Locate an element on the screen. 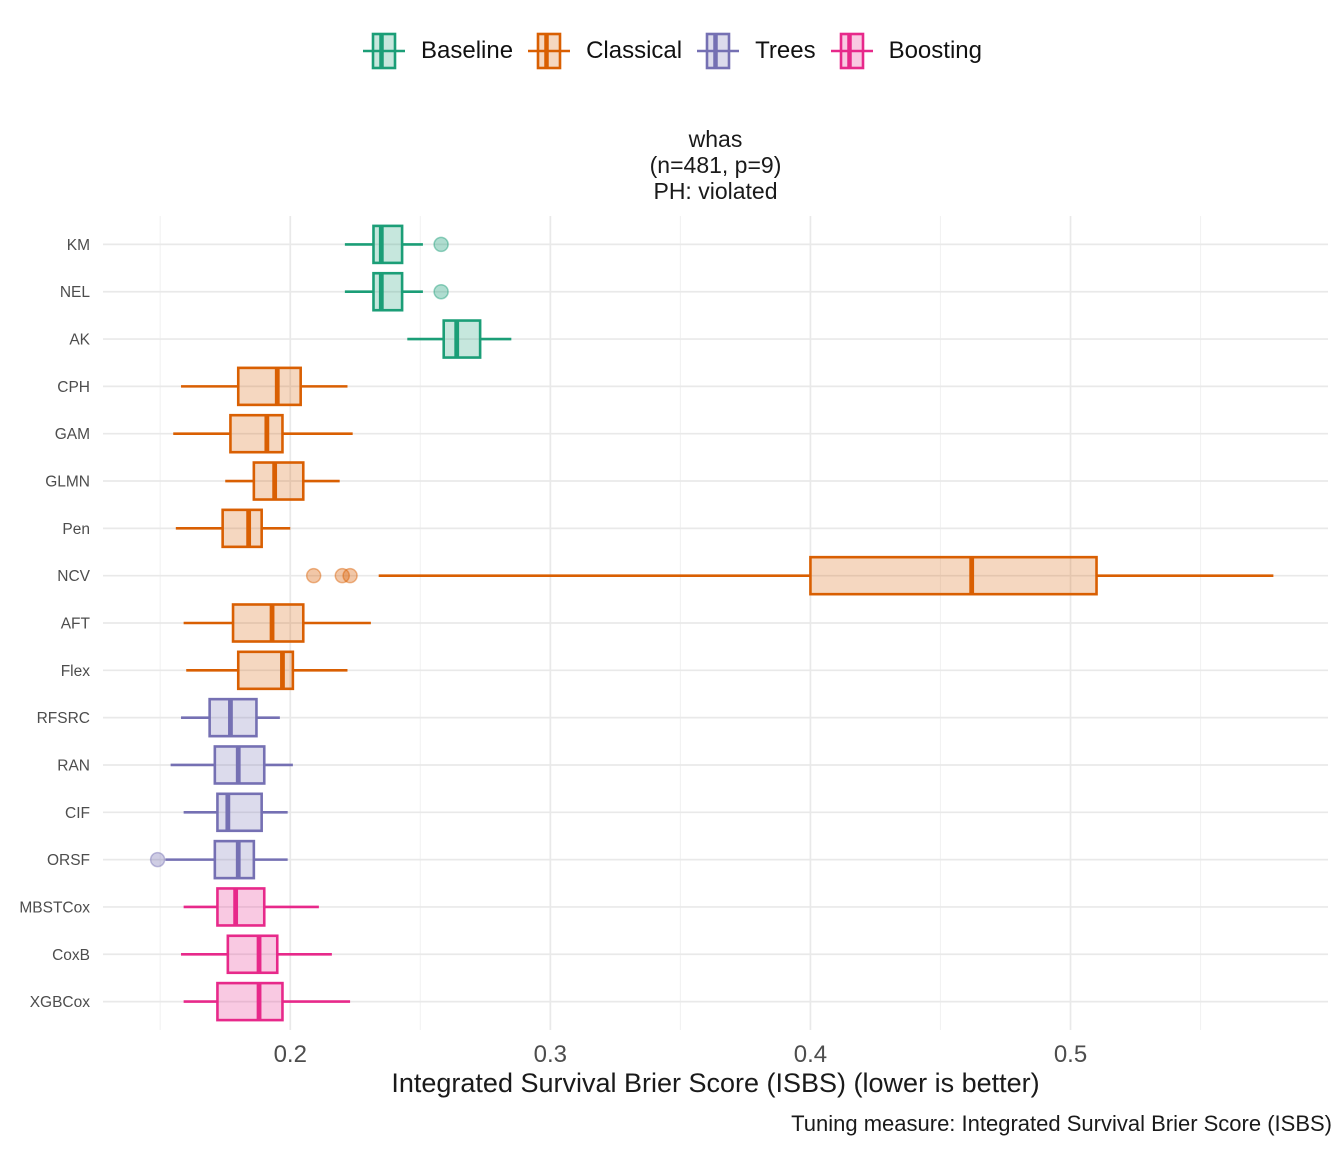 Image resolution: width=1344 pixels, height=1152 pixels. legend: Baseline Classical Trees Boosting is located at coordinates (672, 51).